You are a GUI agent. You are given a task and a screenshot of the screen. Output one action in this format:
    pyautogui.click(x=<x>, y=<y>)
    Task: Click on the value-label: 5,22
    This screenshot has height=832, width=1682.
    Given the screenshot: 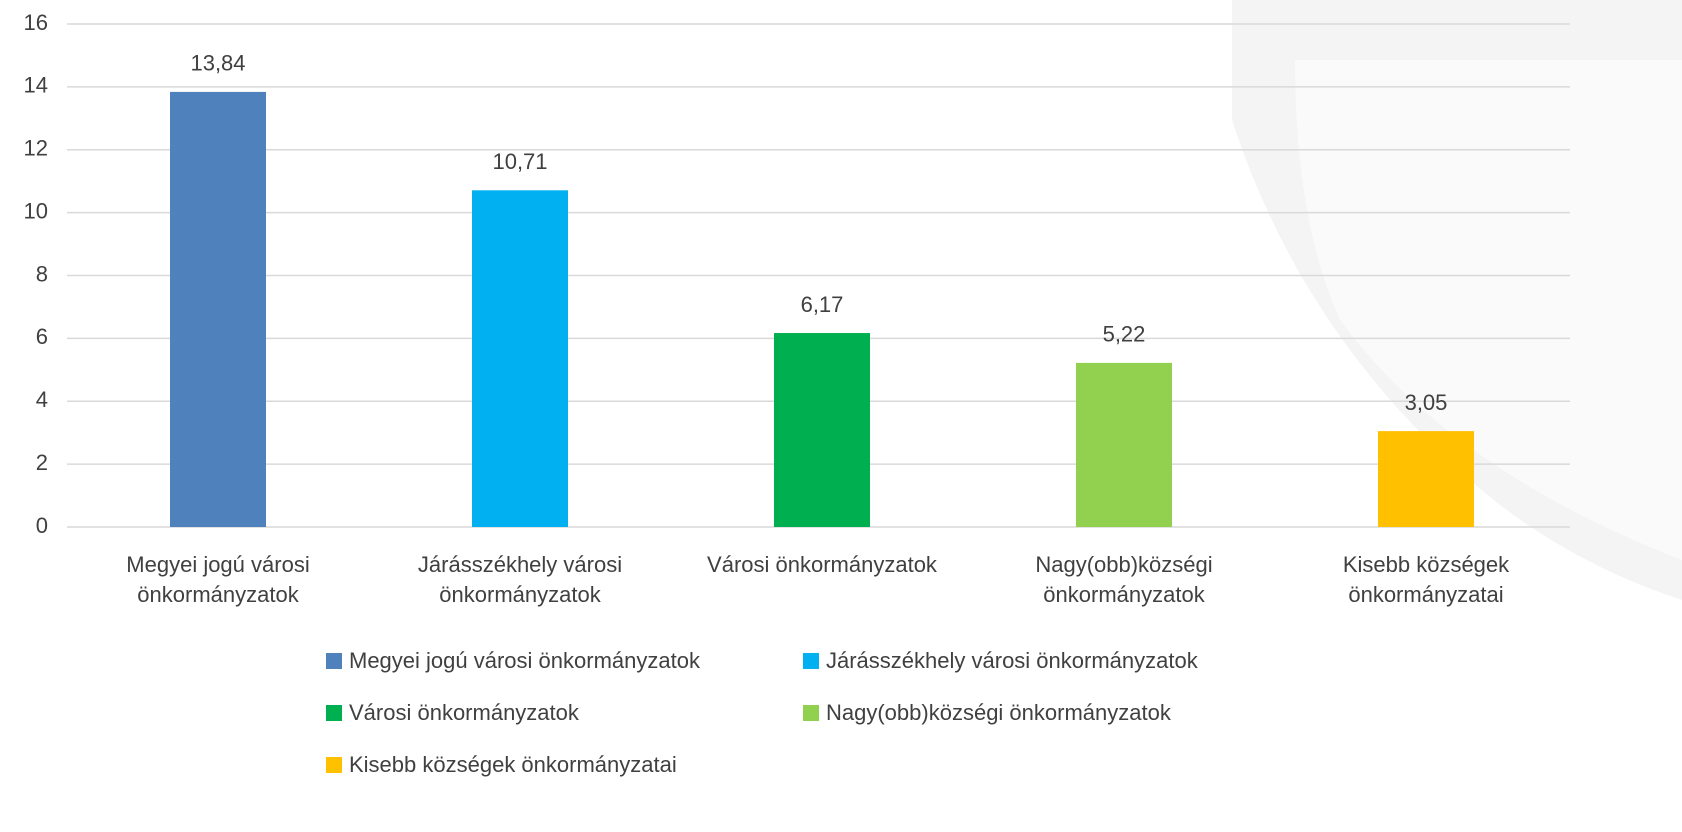 What is the action you would take?
    pyautogui.click(x=1124, y=334)
    